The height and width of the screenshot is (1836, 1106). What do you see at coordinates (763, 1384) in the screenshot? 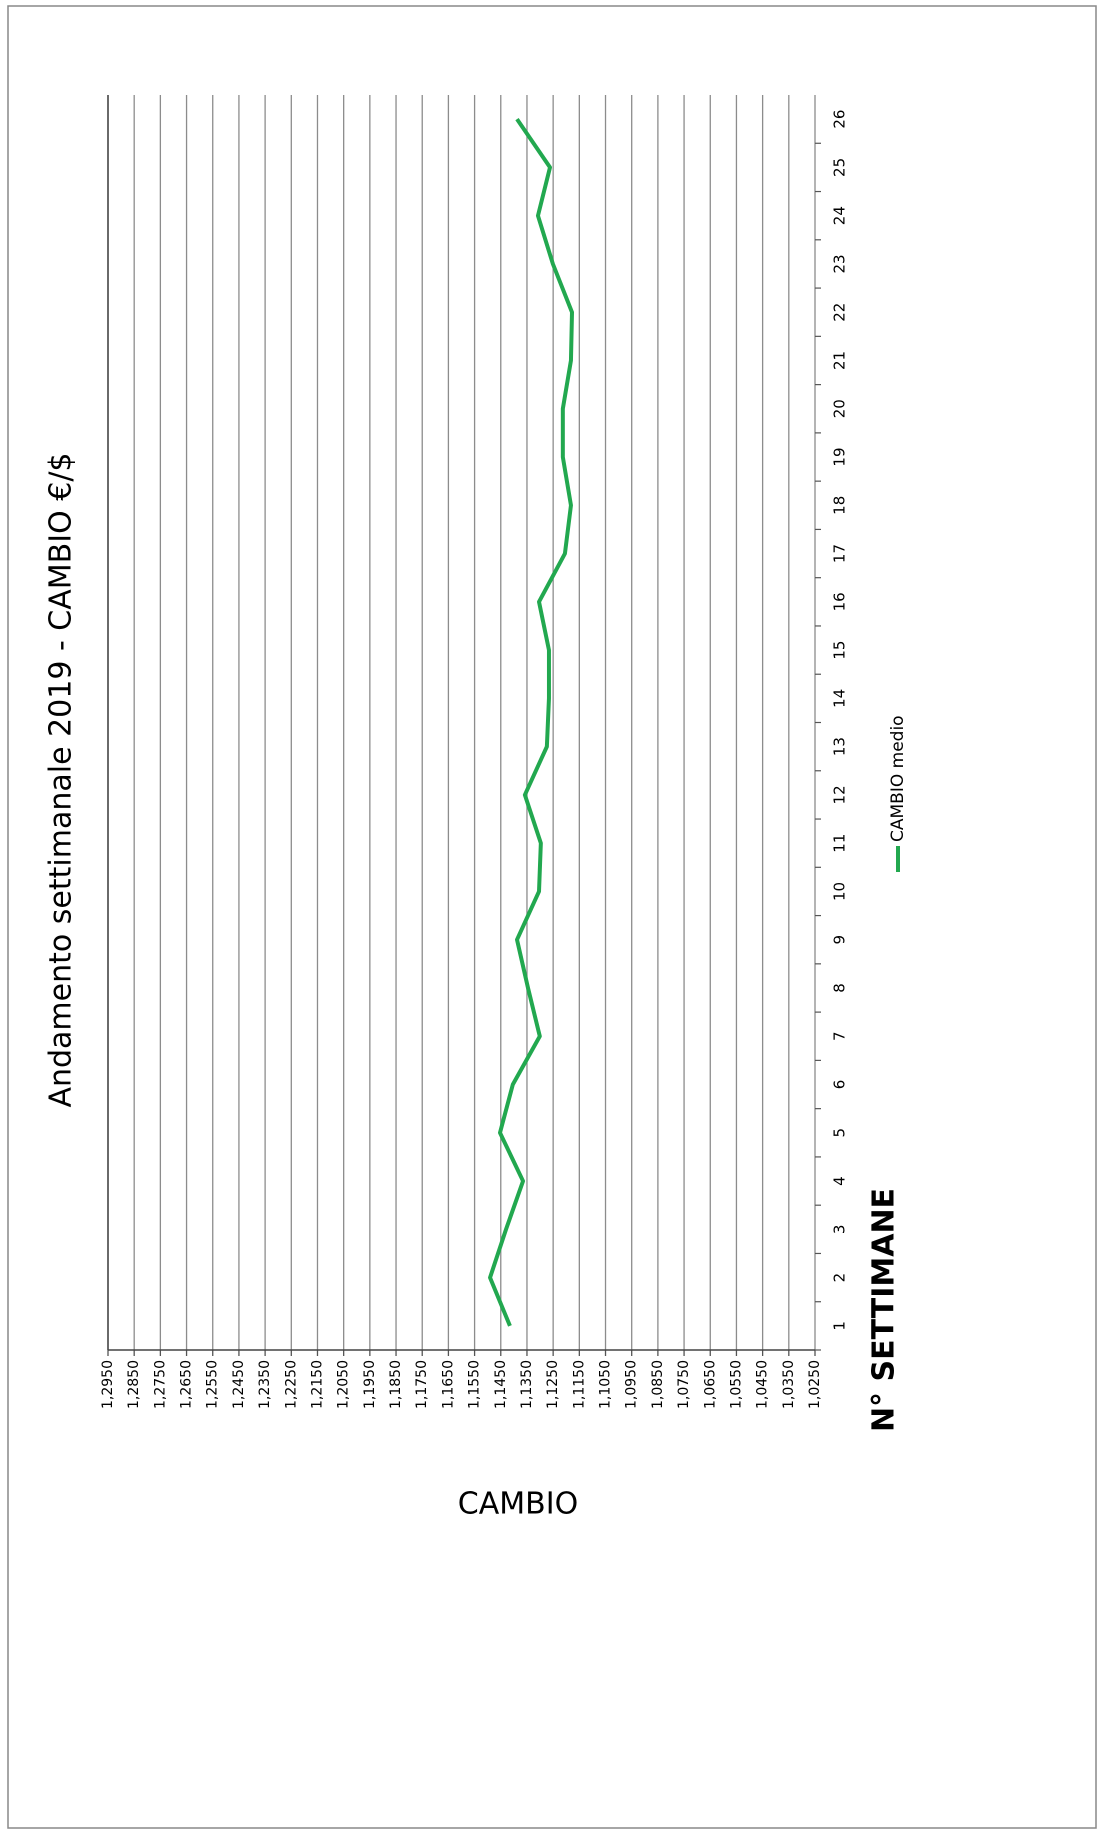
I see `y-tick-label: 1,0450` at bounding box center [763, 1384].